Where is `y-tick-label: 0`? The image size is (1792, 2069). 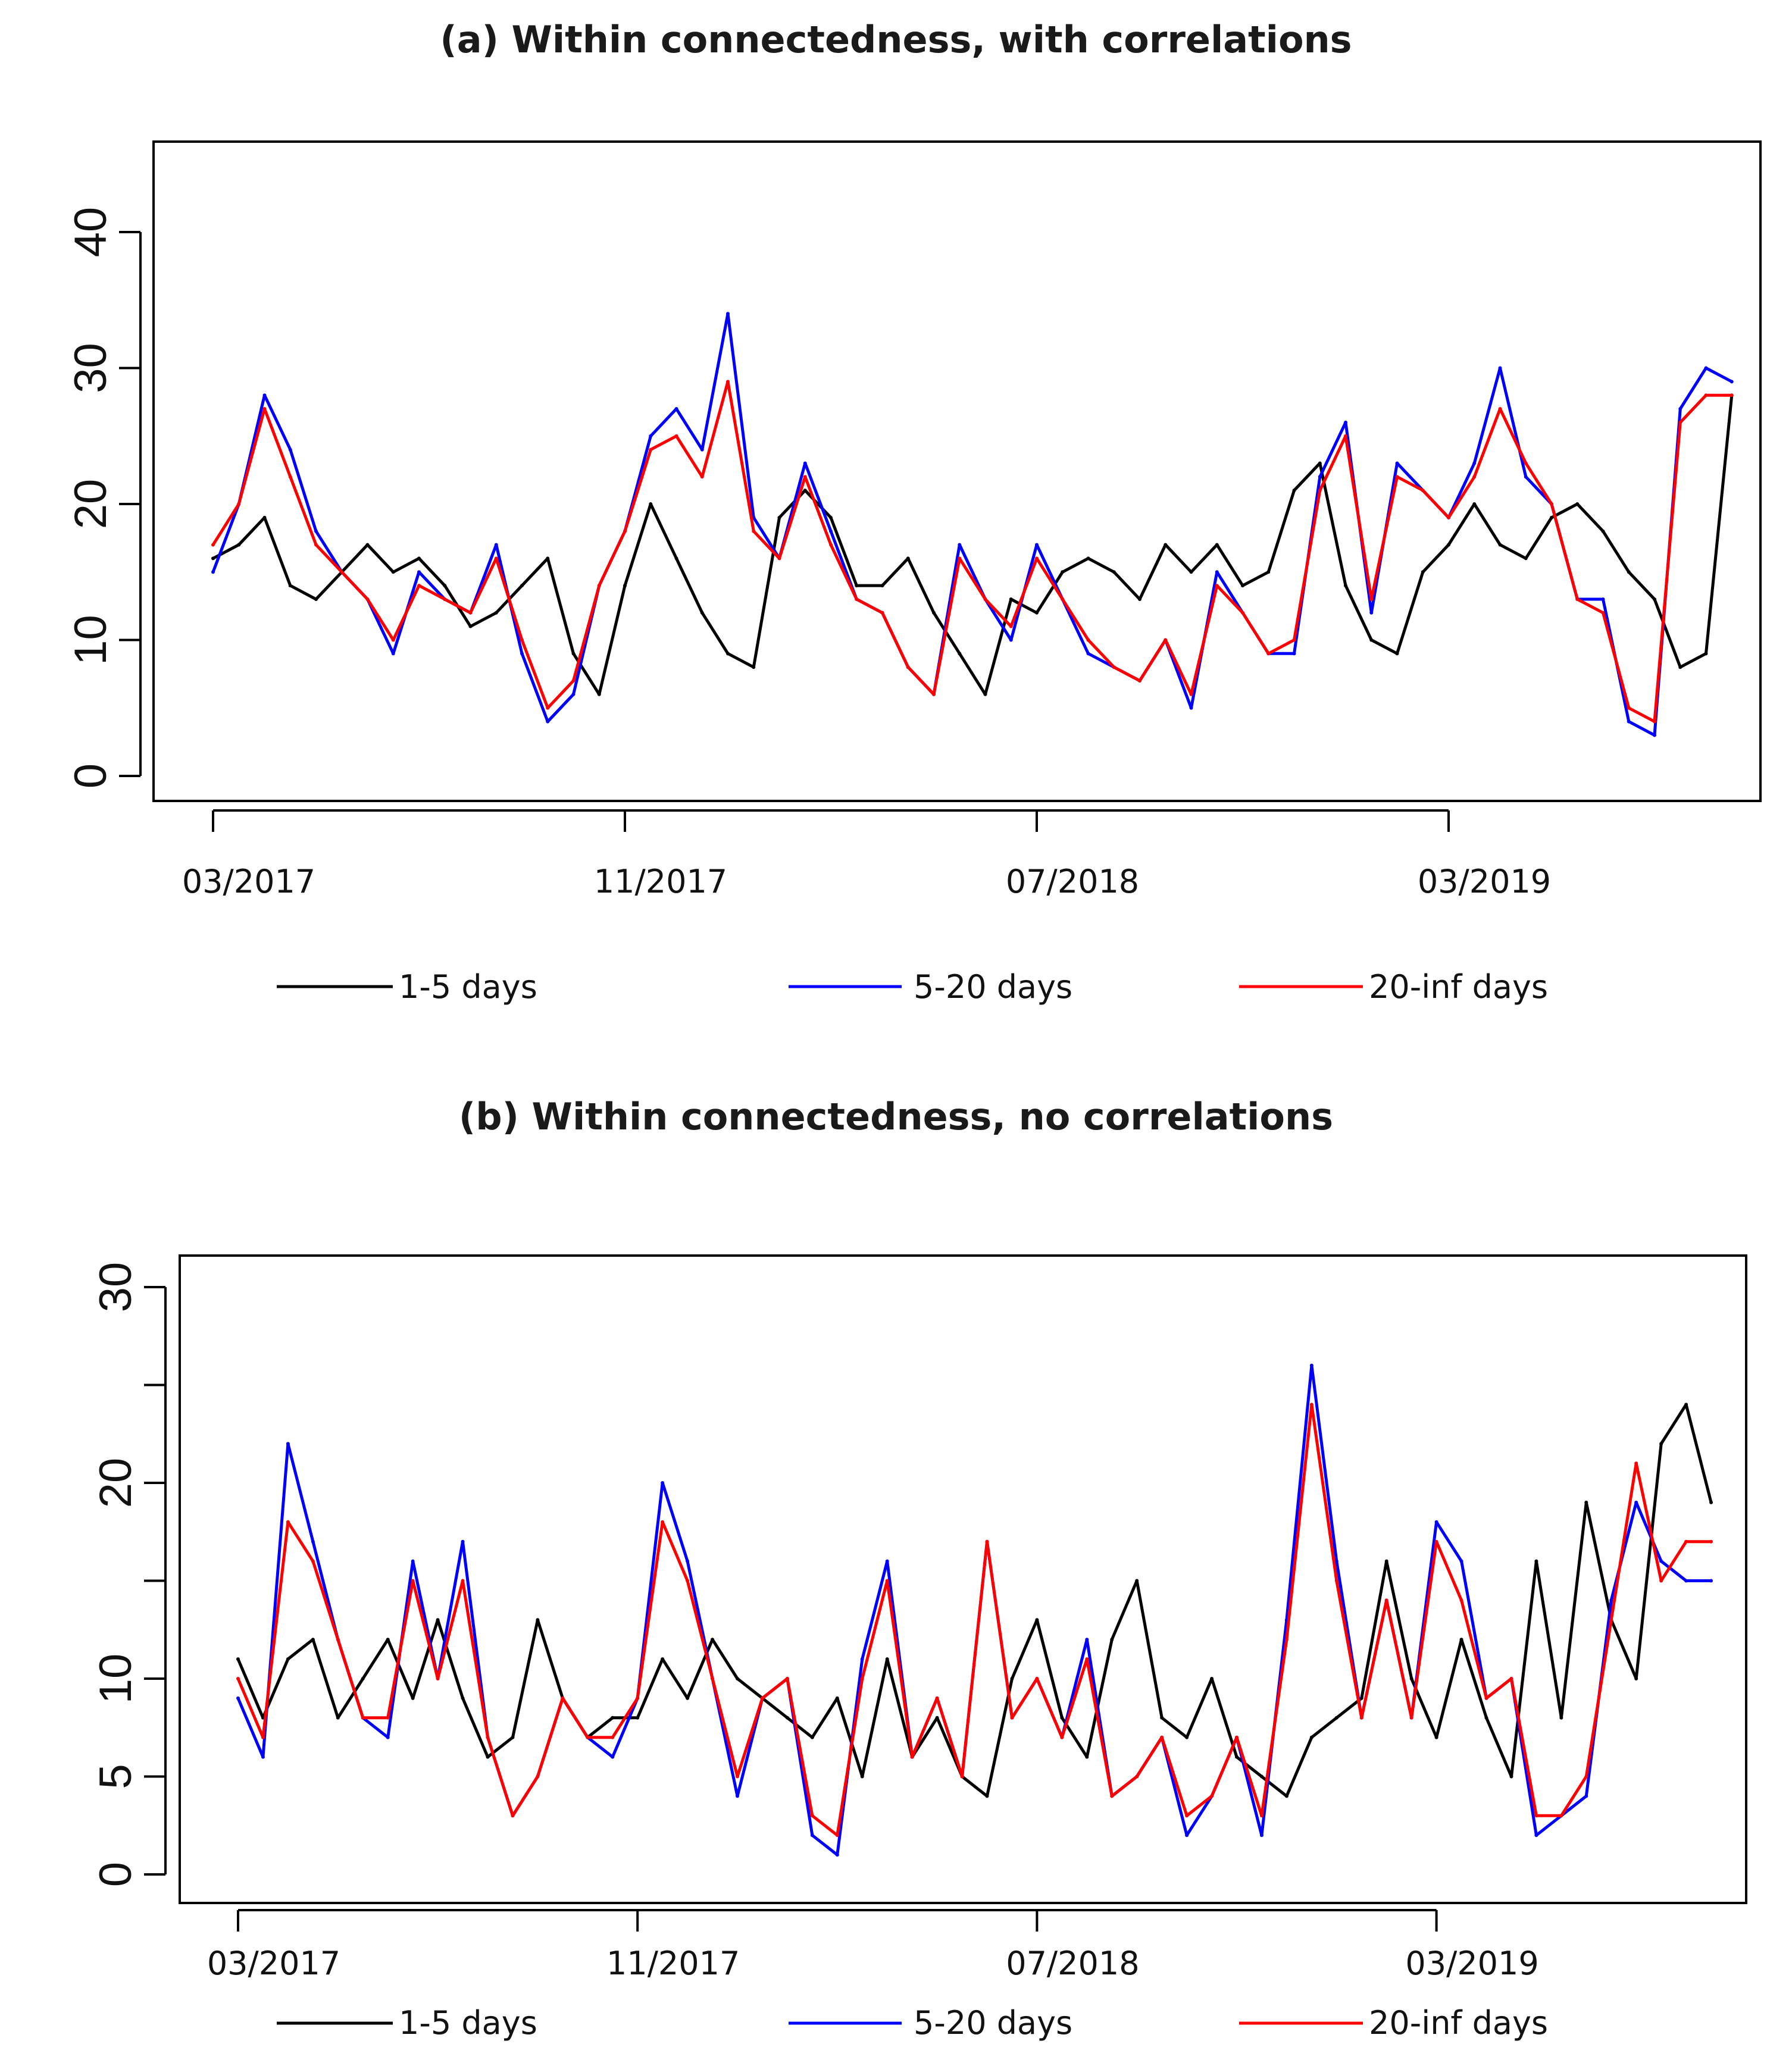 y-tick-label: 0 is located at coordinates (90, 775).